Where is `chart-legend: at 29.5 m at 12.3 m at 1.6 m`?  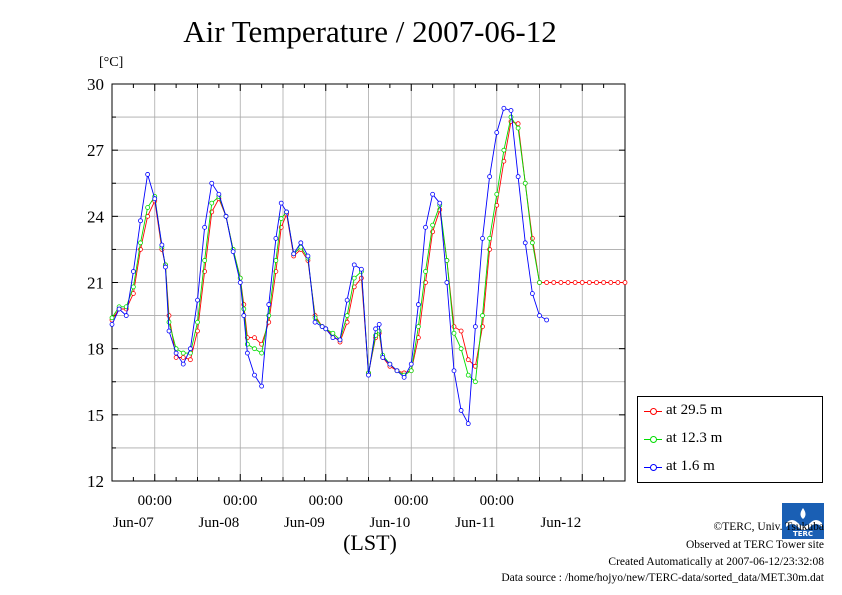 chart-legend: at 29.5 m at 12.3 m at 1.6 m is located at coordinates (730, 439).